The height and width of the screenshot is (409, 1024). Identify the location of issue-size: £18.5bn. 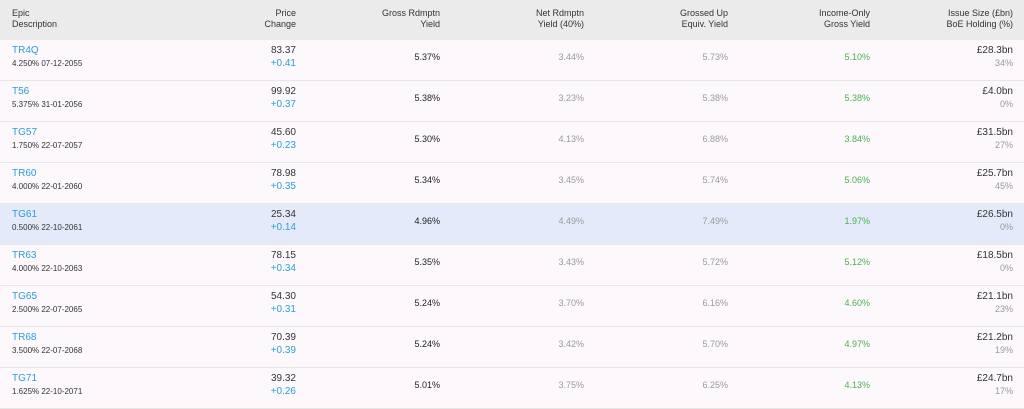
(994, 255).